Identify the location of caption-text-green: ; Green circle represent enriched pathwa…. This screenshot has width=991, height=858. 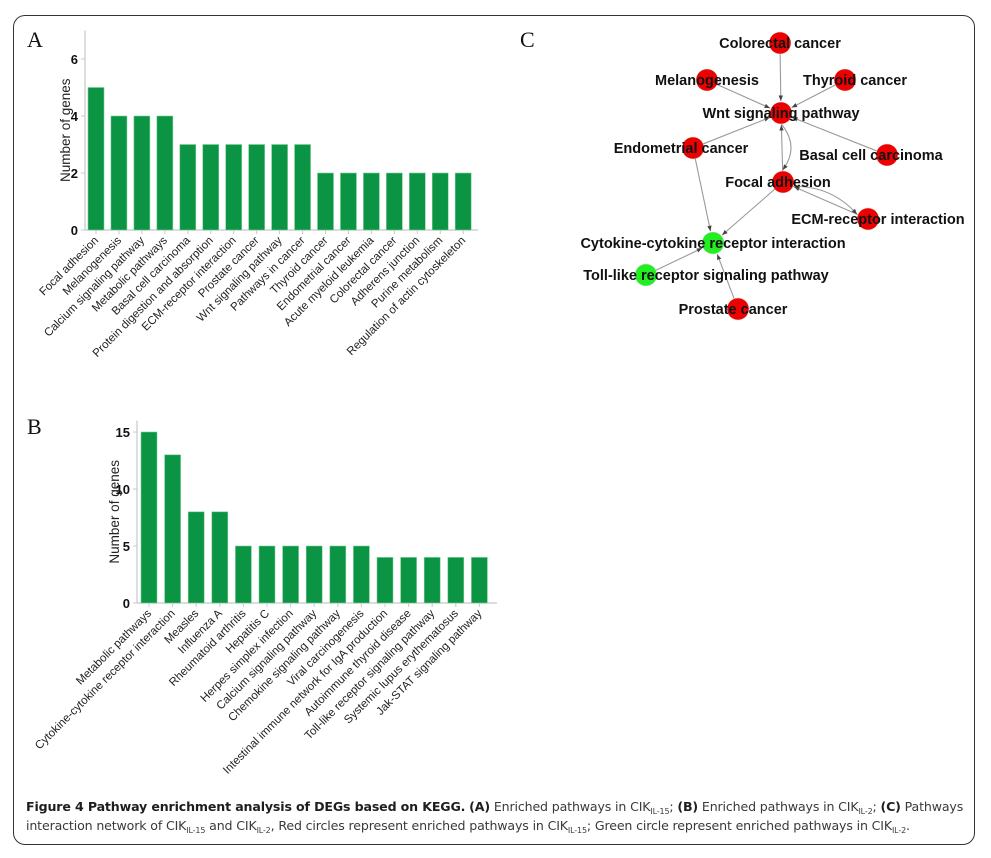
(739, 825).